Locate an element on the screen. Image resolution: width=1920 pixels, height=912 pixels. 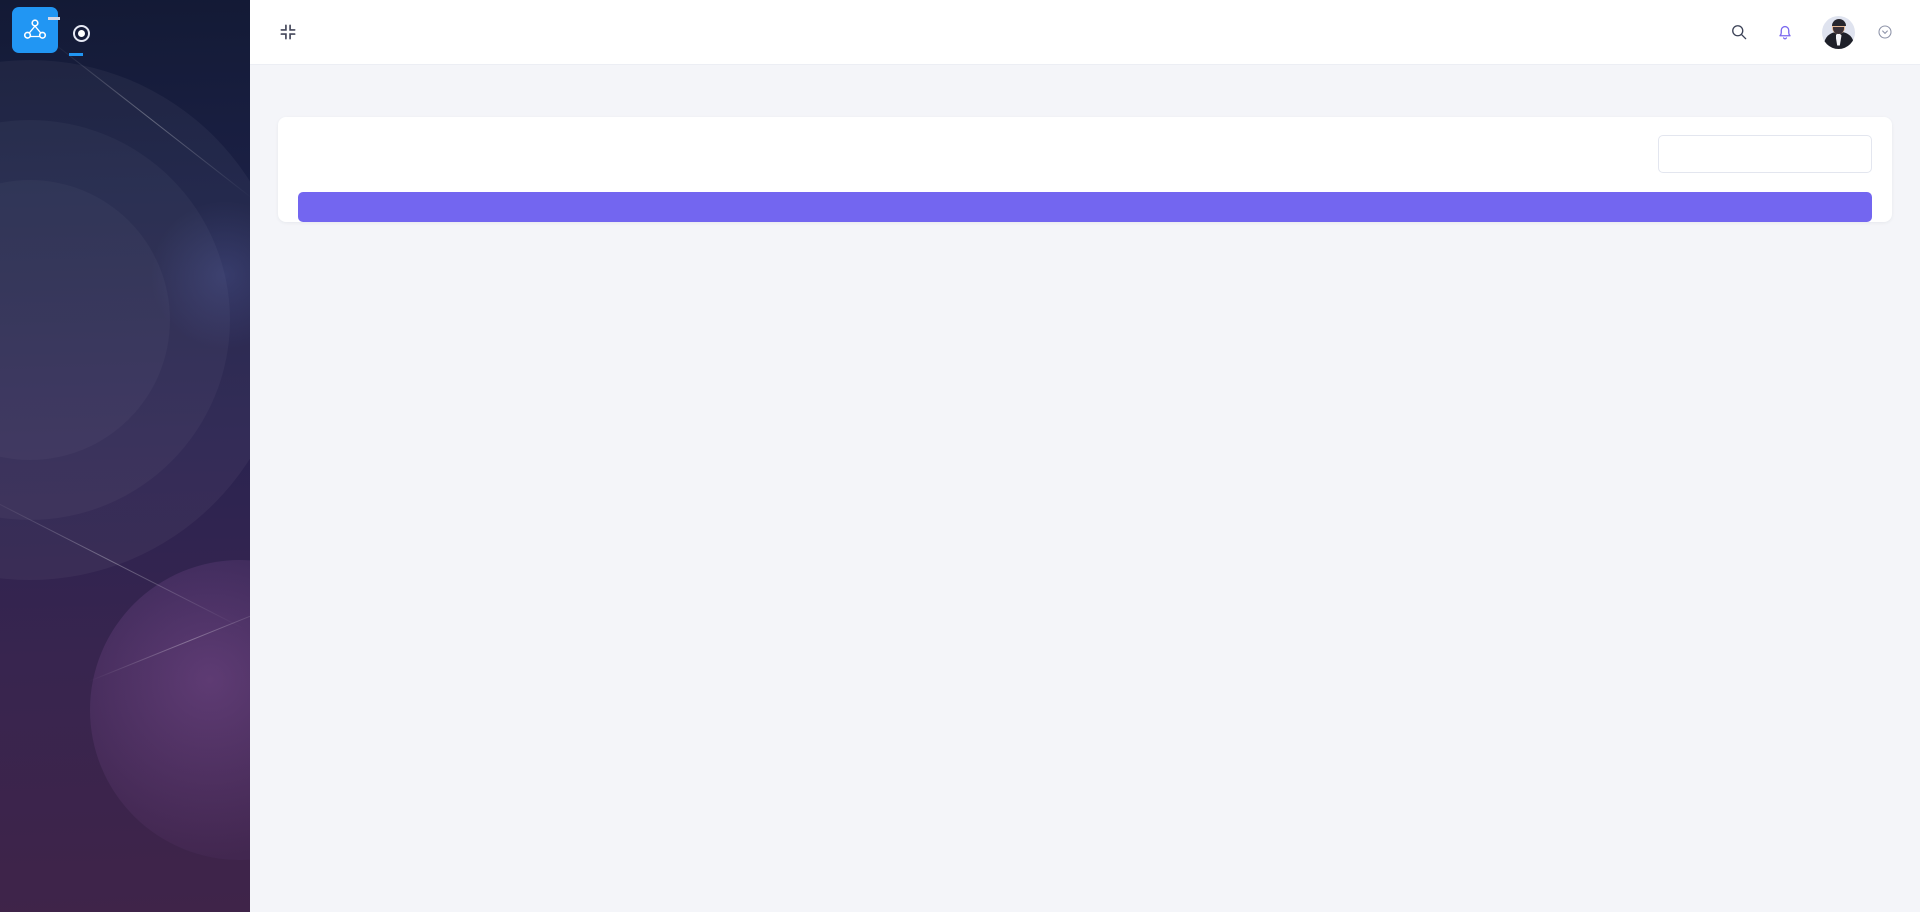
chevron-down-circle-icon is located at coordinates (1885, 32).